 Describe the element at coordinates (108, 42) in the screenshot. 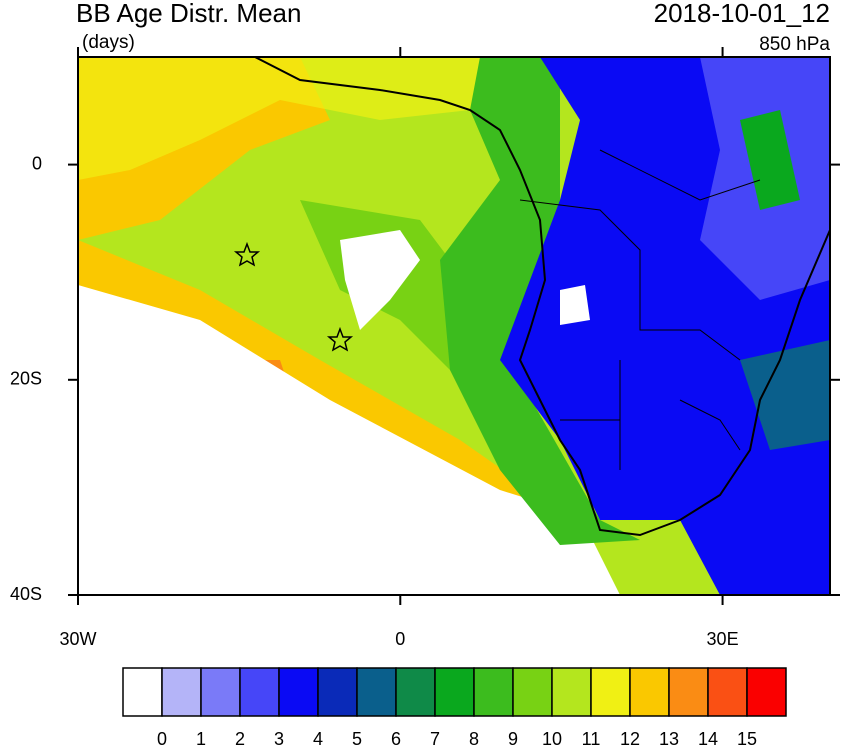

I see `units: (days)` at that location.